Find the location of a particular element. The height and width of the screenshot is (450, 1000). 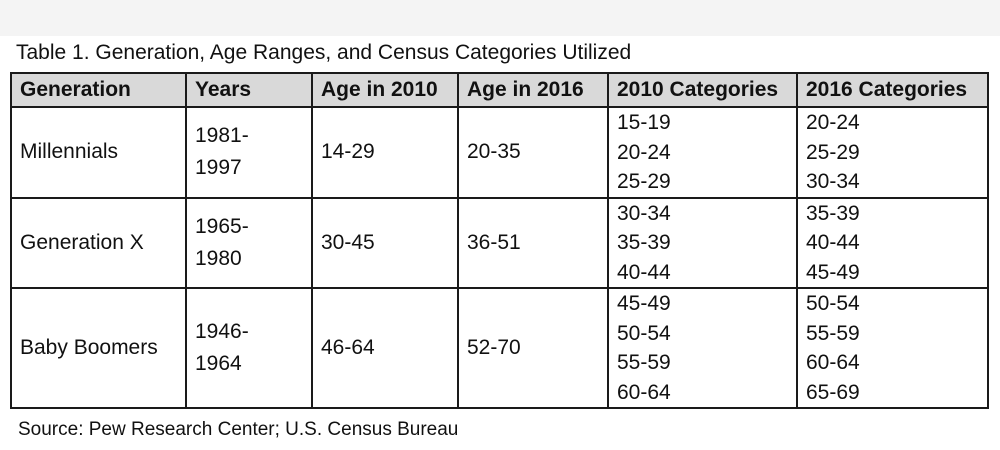

header-categories-2010: 2010 Categories is located at coordinates (702, 90).